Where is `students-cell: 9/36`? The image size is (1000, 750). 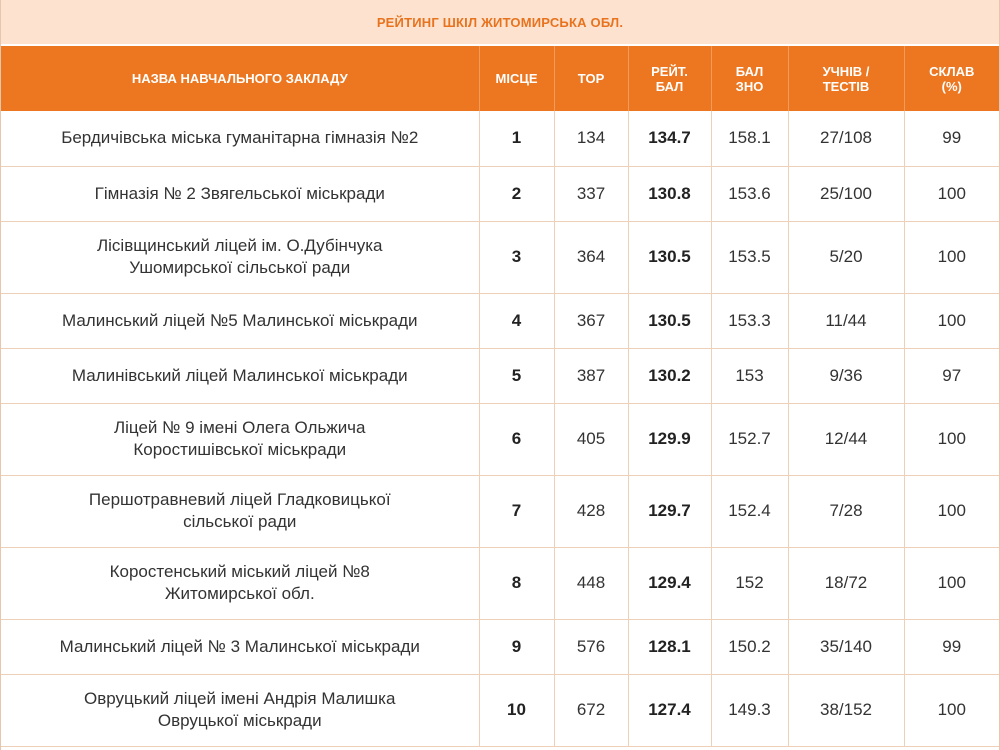 students-cell: 9/36 is located at coordinates (845, 375).